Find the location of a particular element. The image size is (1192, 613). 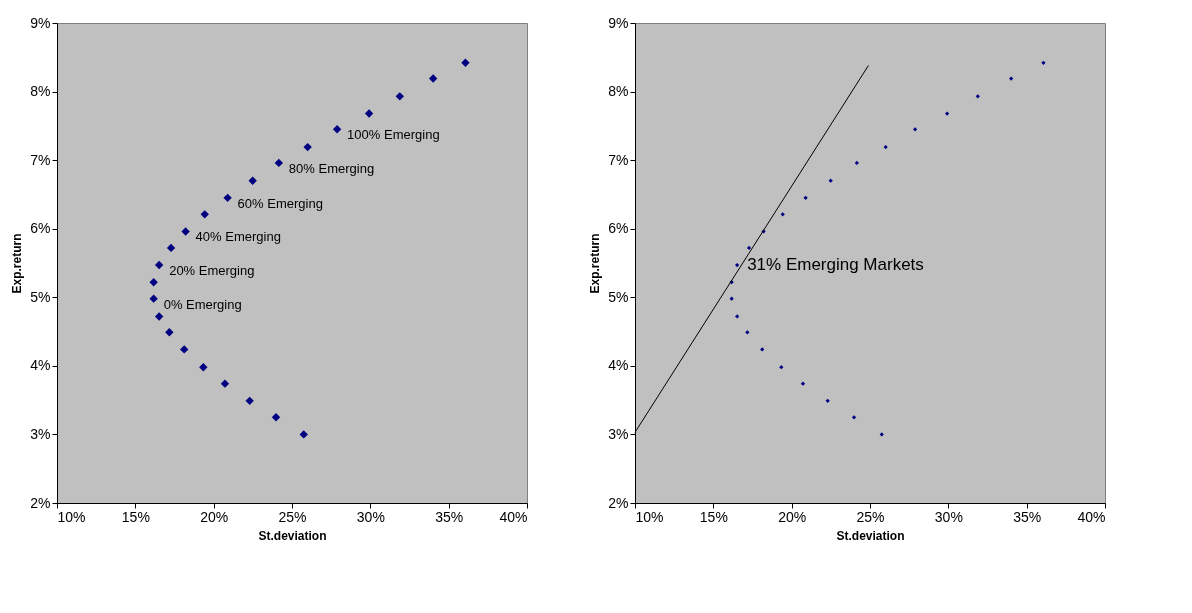

annotation: 40% Emerging is located at coordinates (238, 237).